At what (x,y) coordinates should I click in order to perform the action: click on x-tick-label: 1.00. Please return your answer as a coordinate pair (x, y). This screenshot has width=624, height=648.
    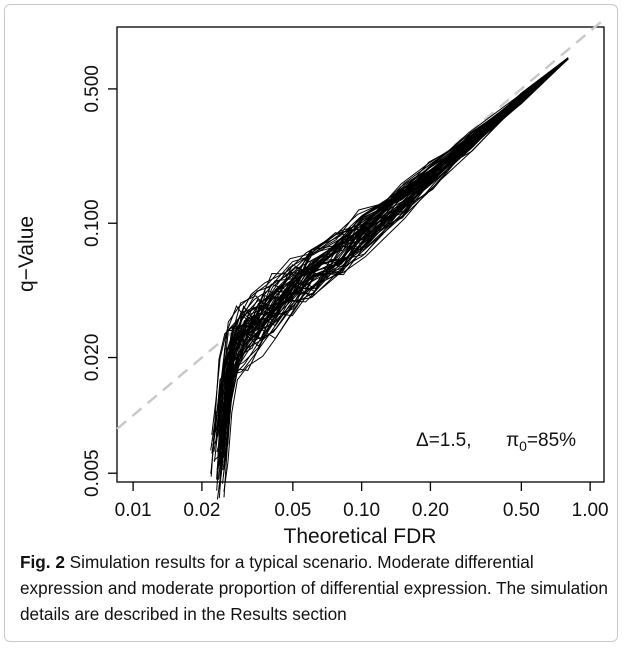
    Looking at the image, I should click on (590, 510).